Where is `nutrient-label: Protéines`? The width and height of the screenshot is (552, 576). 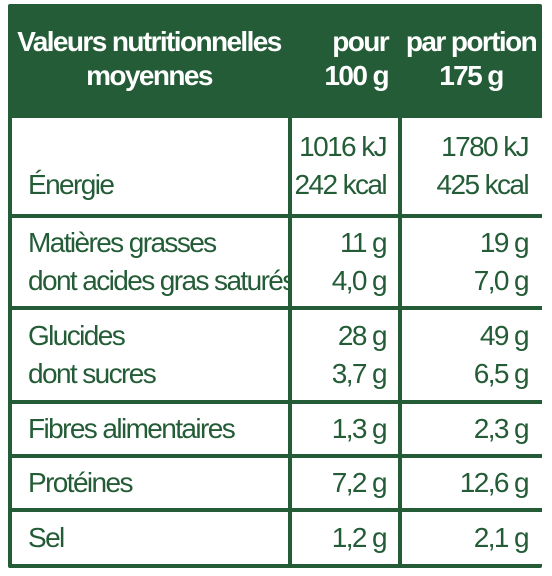 nutrient-label: Protéines is located at coordinates (80, 482).